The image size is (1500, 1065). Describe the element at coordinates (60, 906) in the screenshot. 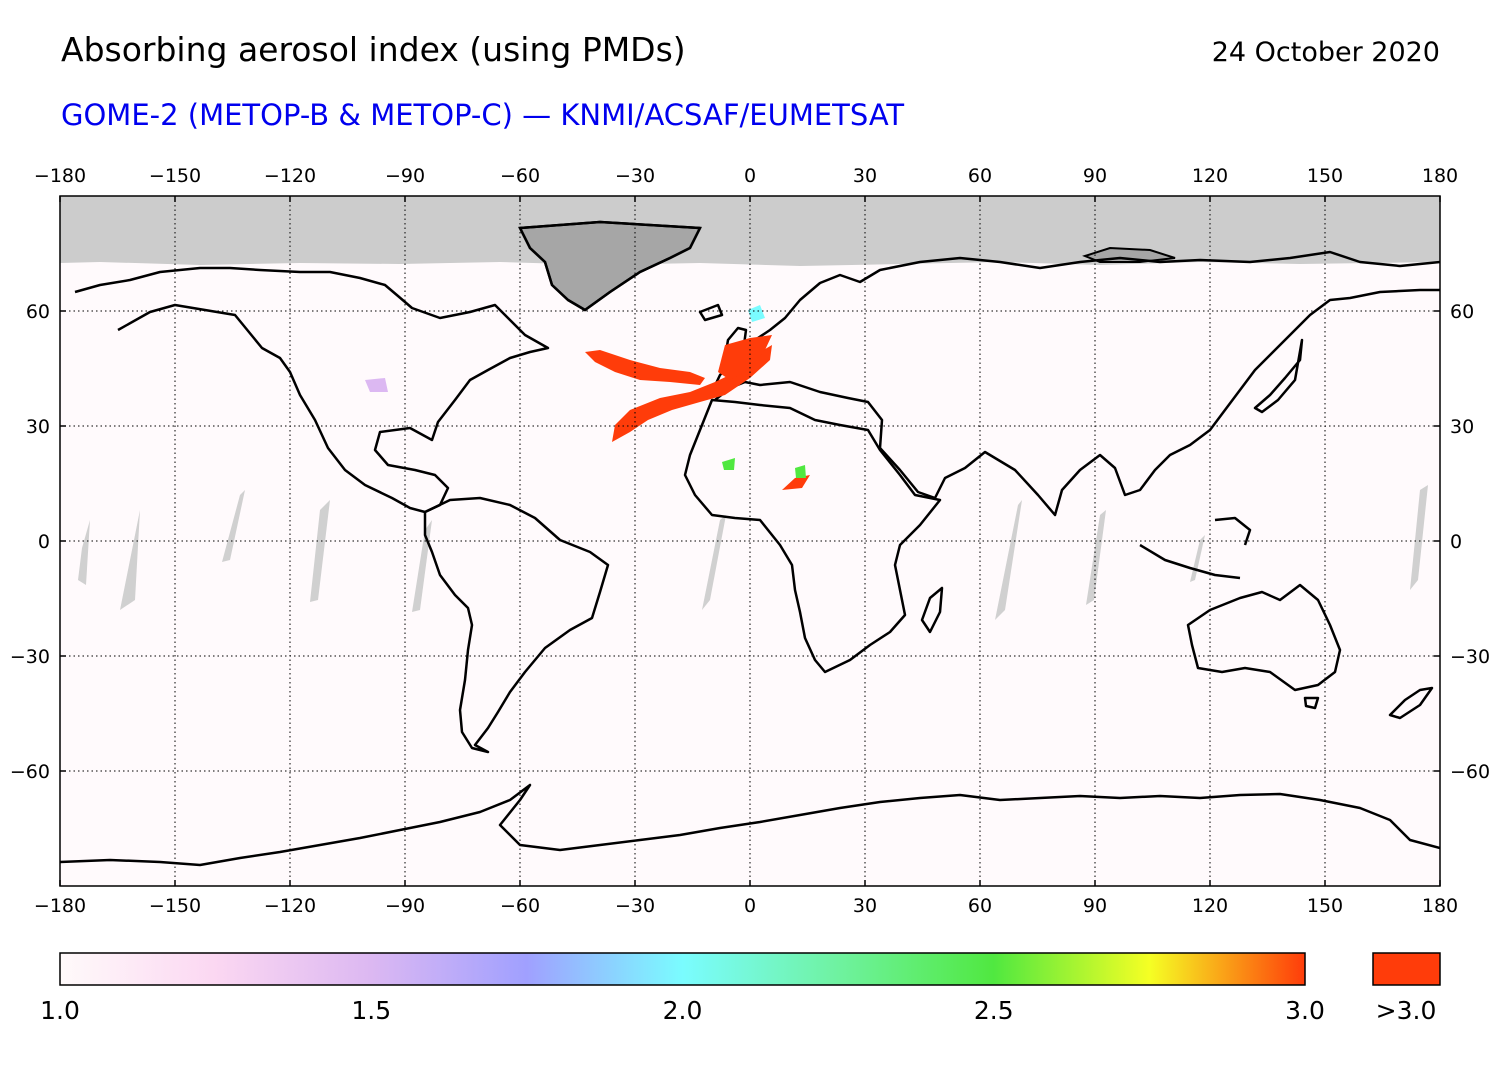

I see `lon-tick-label-bottom: −180` at that location.